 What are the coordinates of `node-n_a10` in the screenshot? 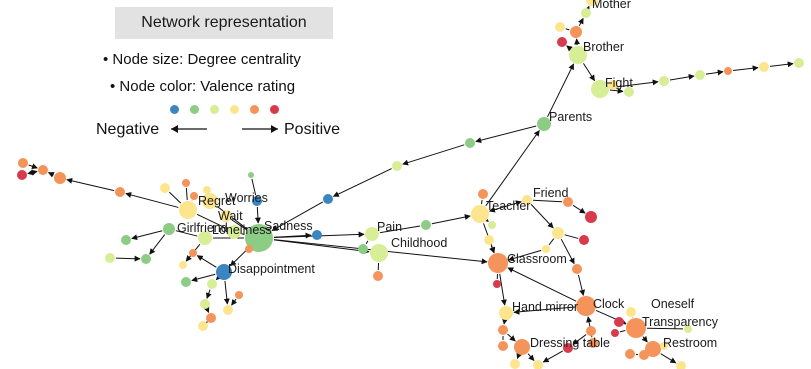 It's located at (183, 265).